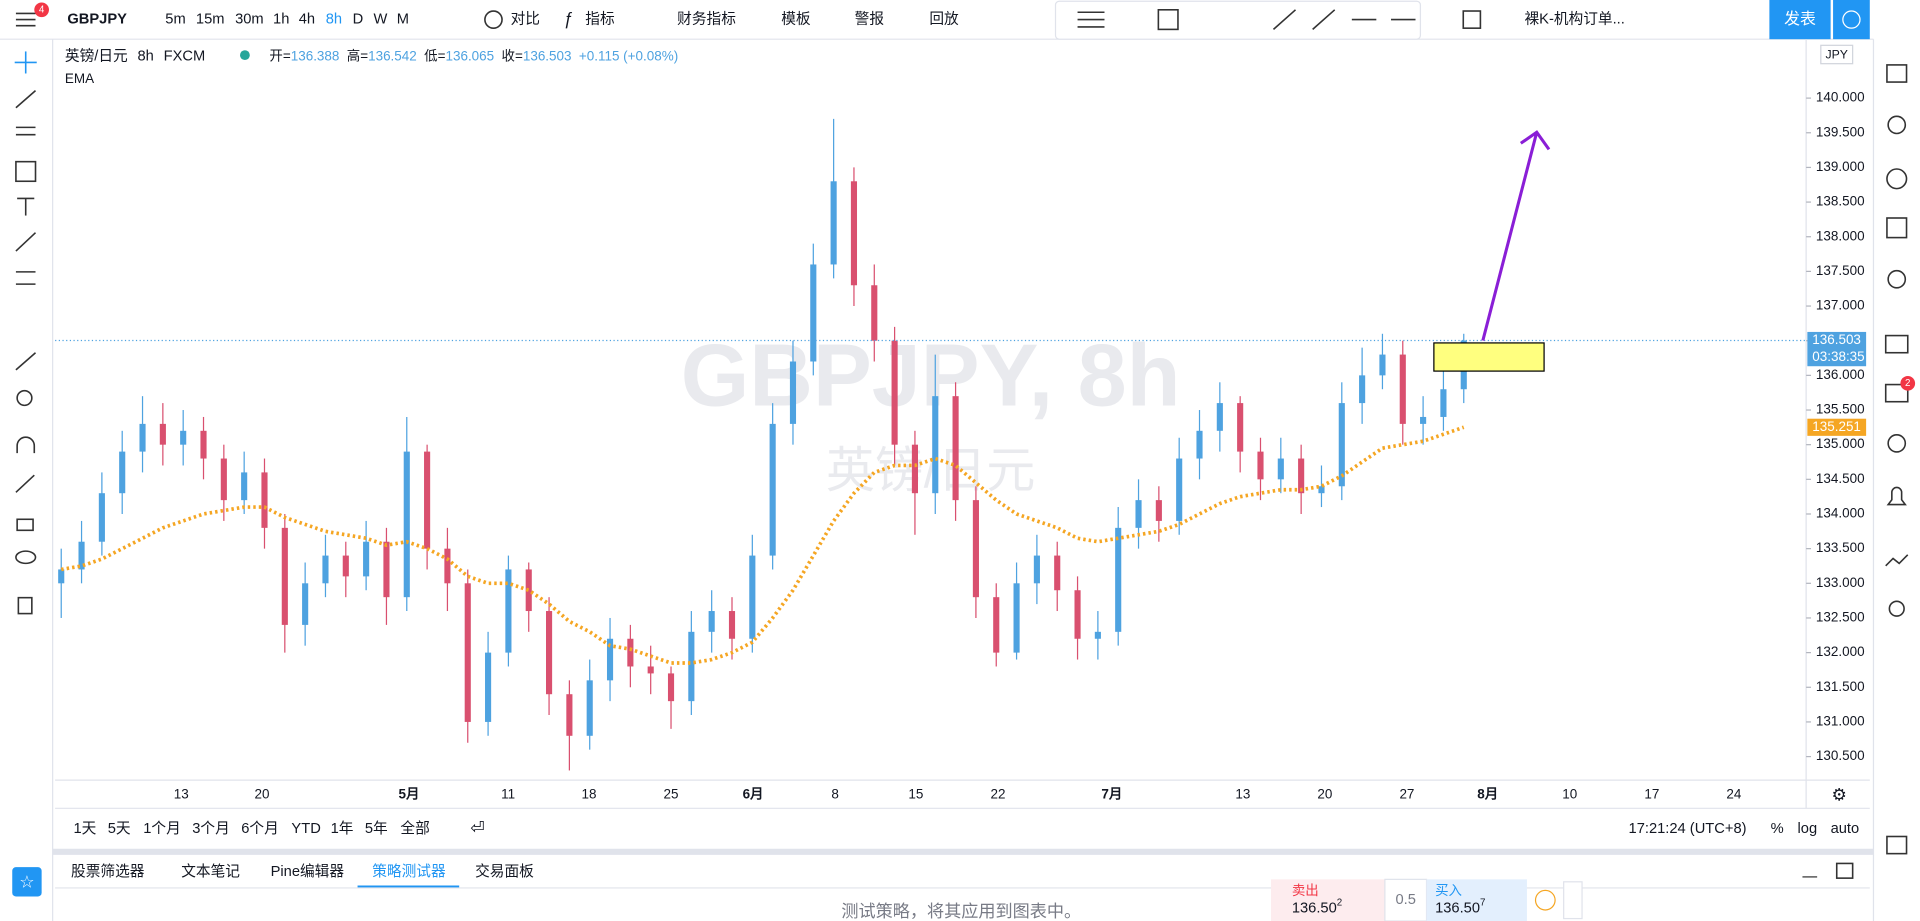 Image resolution: width=1920 pixels, height=921 pixels. I want to click on ohlc-change: +0.115 (+0.08%), so click(628, 55).